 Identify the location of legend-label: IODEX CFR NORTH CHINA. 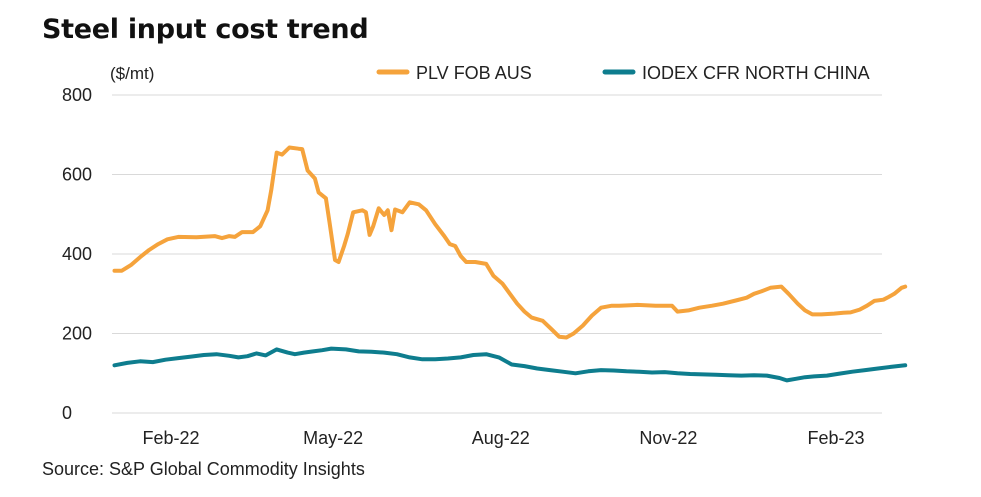
(756, 73).